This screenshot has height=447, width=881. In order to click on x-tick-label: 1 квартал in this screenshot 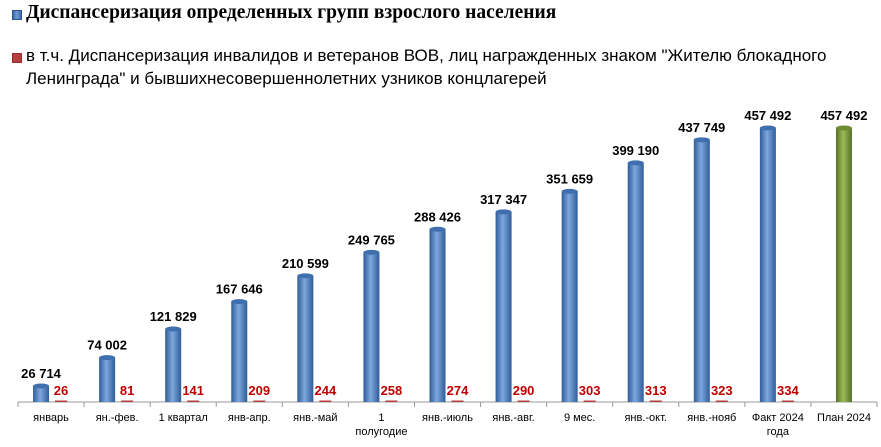, I will do `click(183, 418)`.